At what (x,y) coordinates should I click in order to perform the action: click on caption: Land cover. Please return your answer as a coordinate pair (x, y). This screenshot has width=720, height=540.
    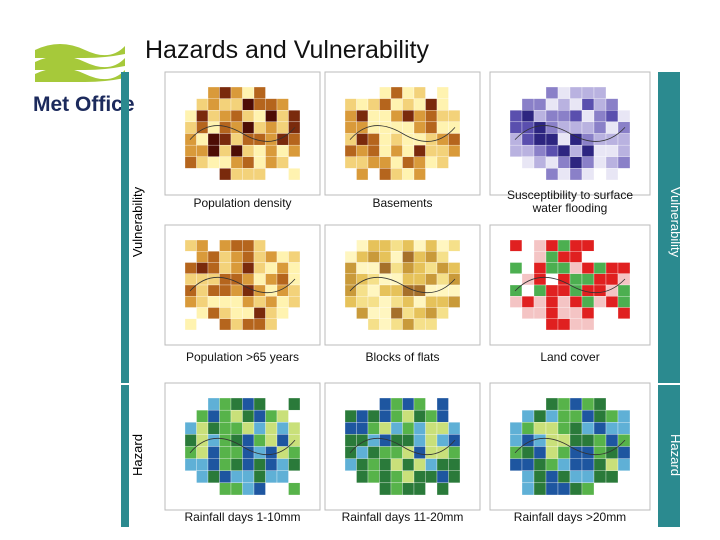
    Looking at the image, I should click on (569, 357).